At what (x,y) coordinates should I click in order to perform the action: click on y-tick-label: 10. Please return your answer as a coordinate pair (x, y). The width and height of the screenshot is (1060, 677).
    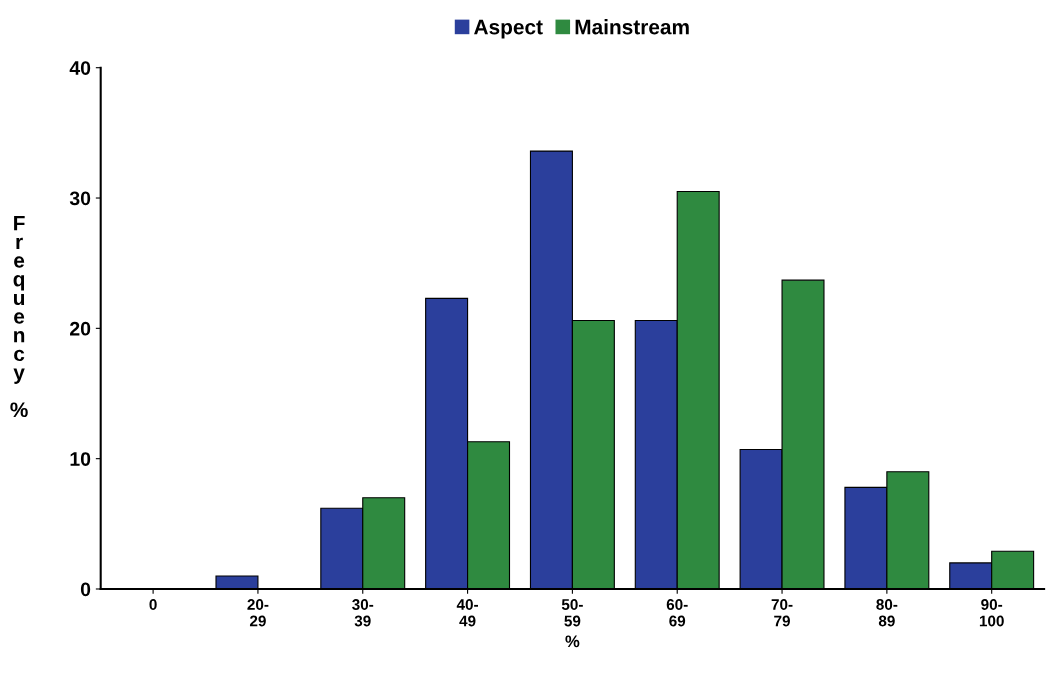
    Looking at the image, I should click on (80, 459).